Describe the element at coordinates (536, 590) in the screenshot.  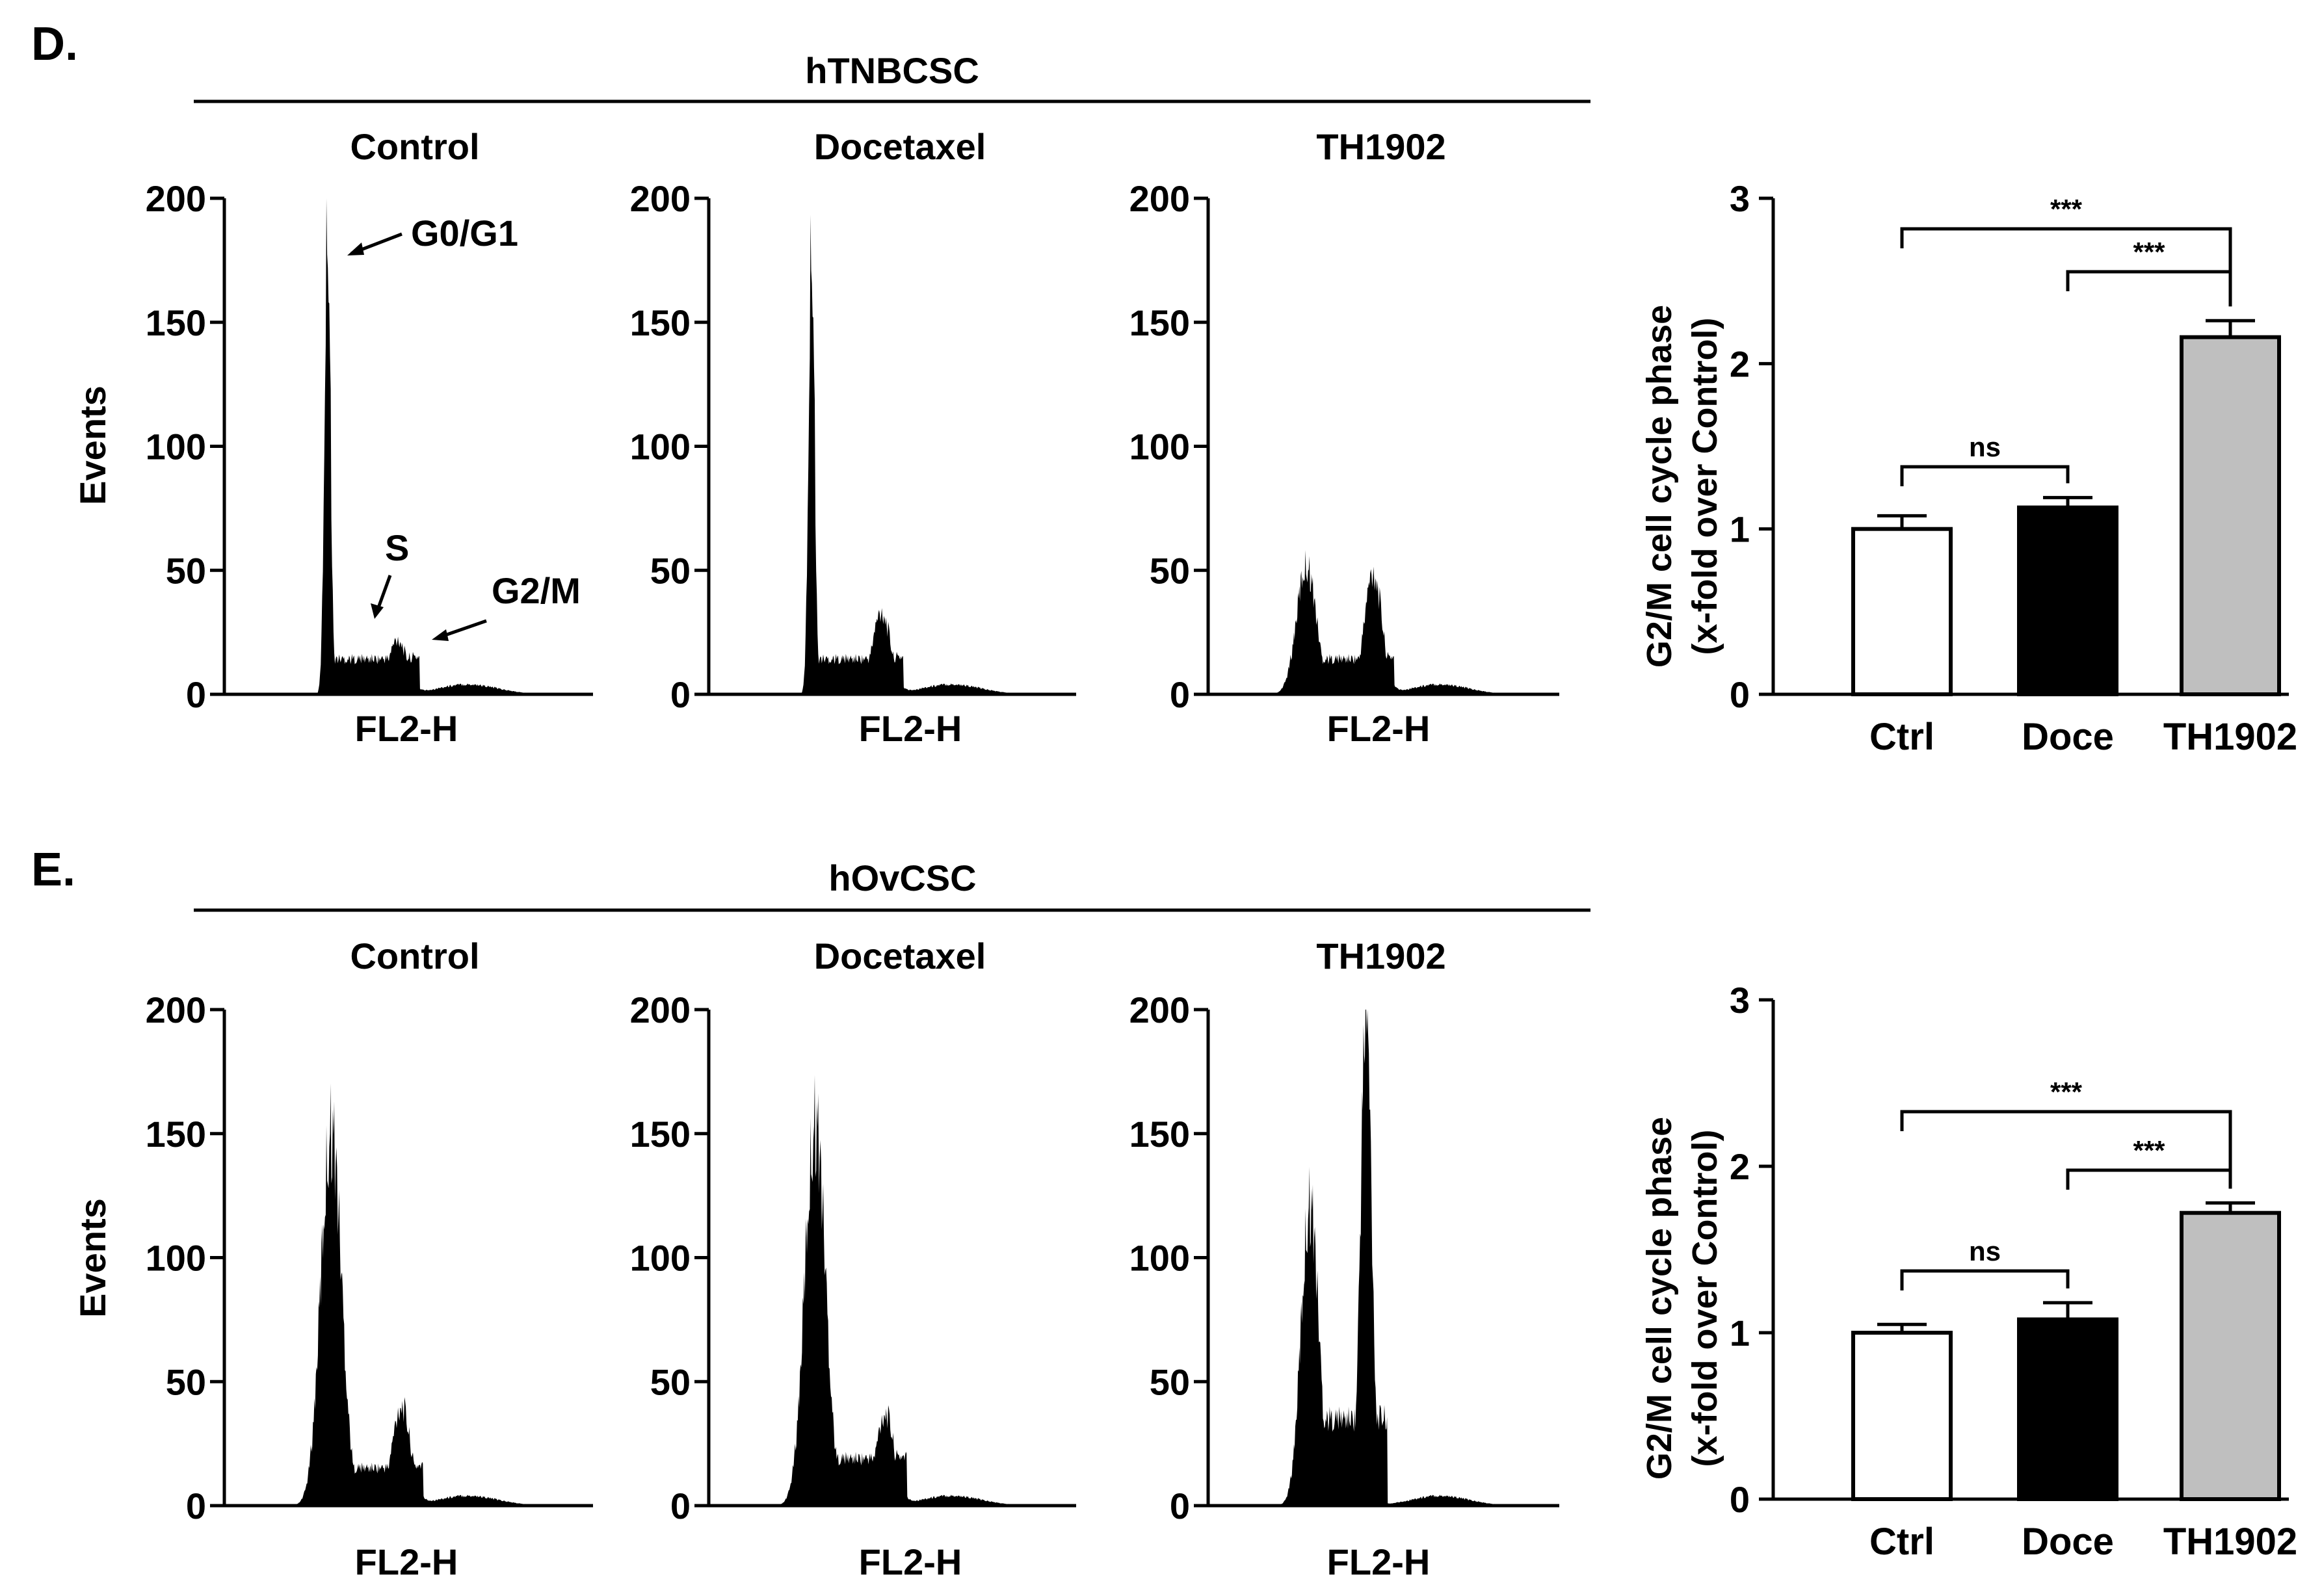
I see `annotation-g2m: G2/M` at that location.